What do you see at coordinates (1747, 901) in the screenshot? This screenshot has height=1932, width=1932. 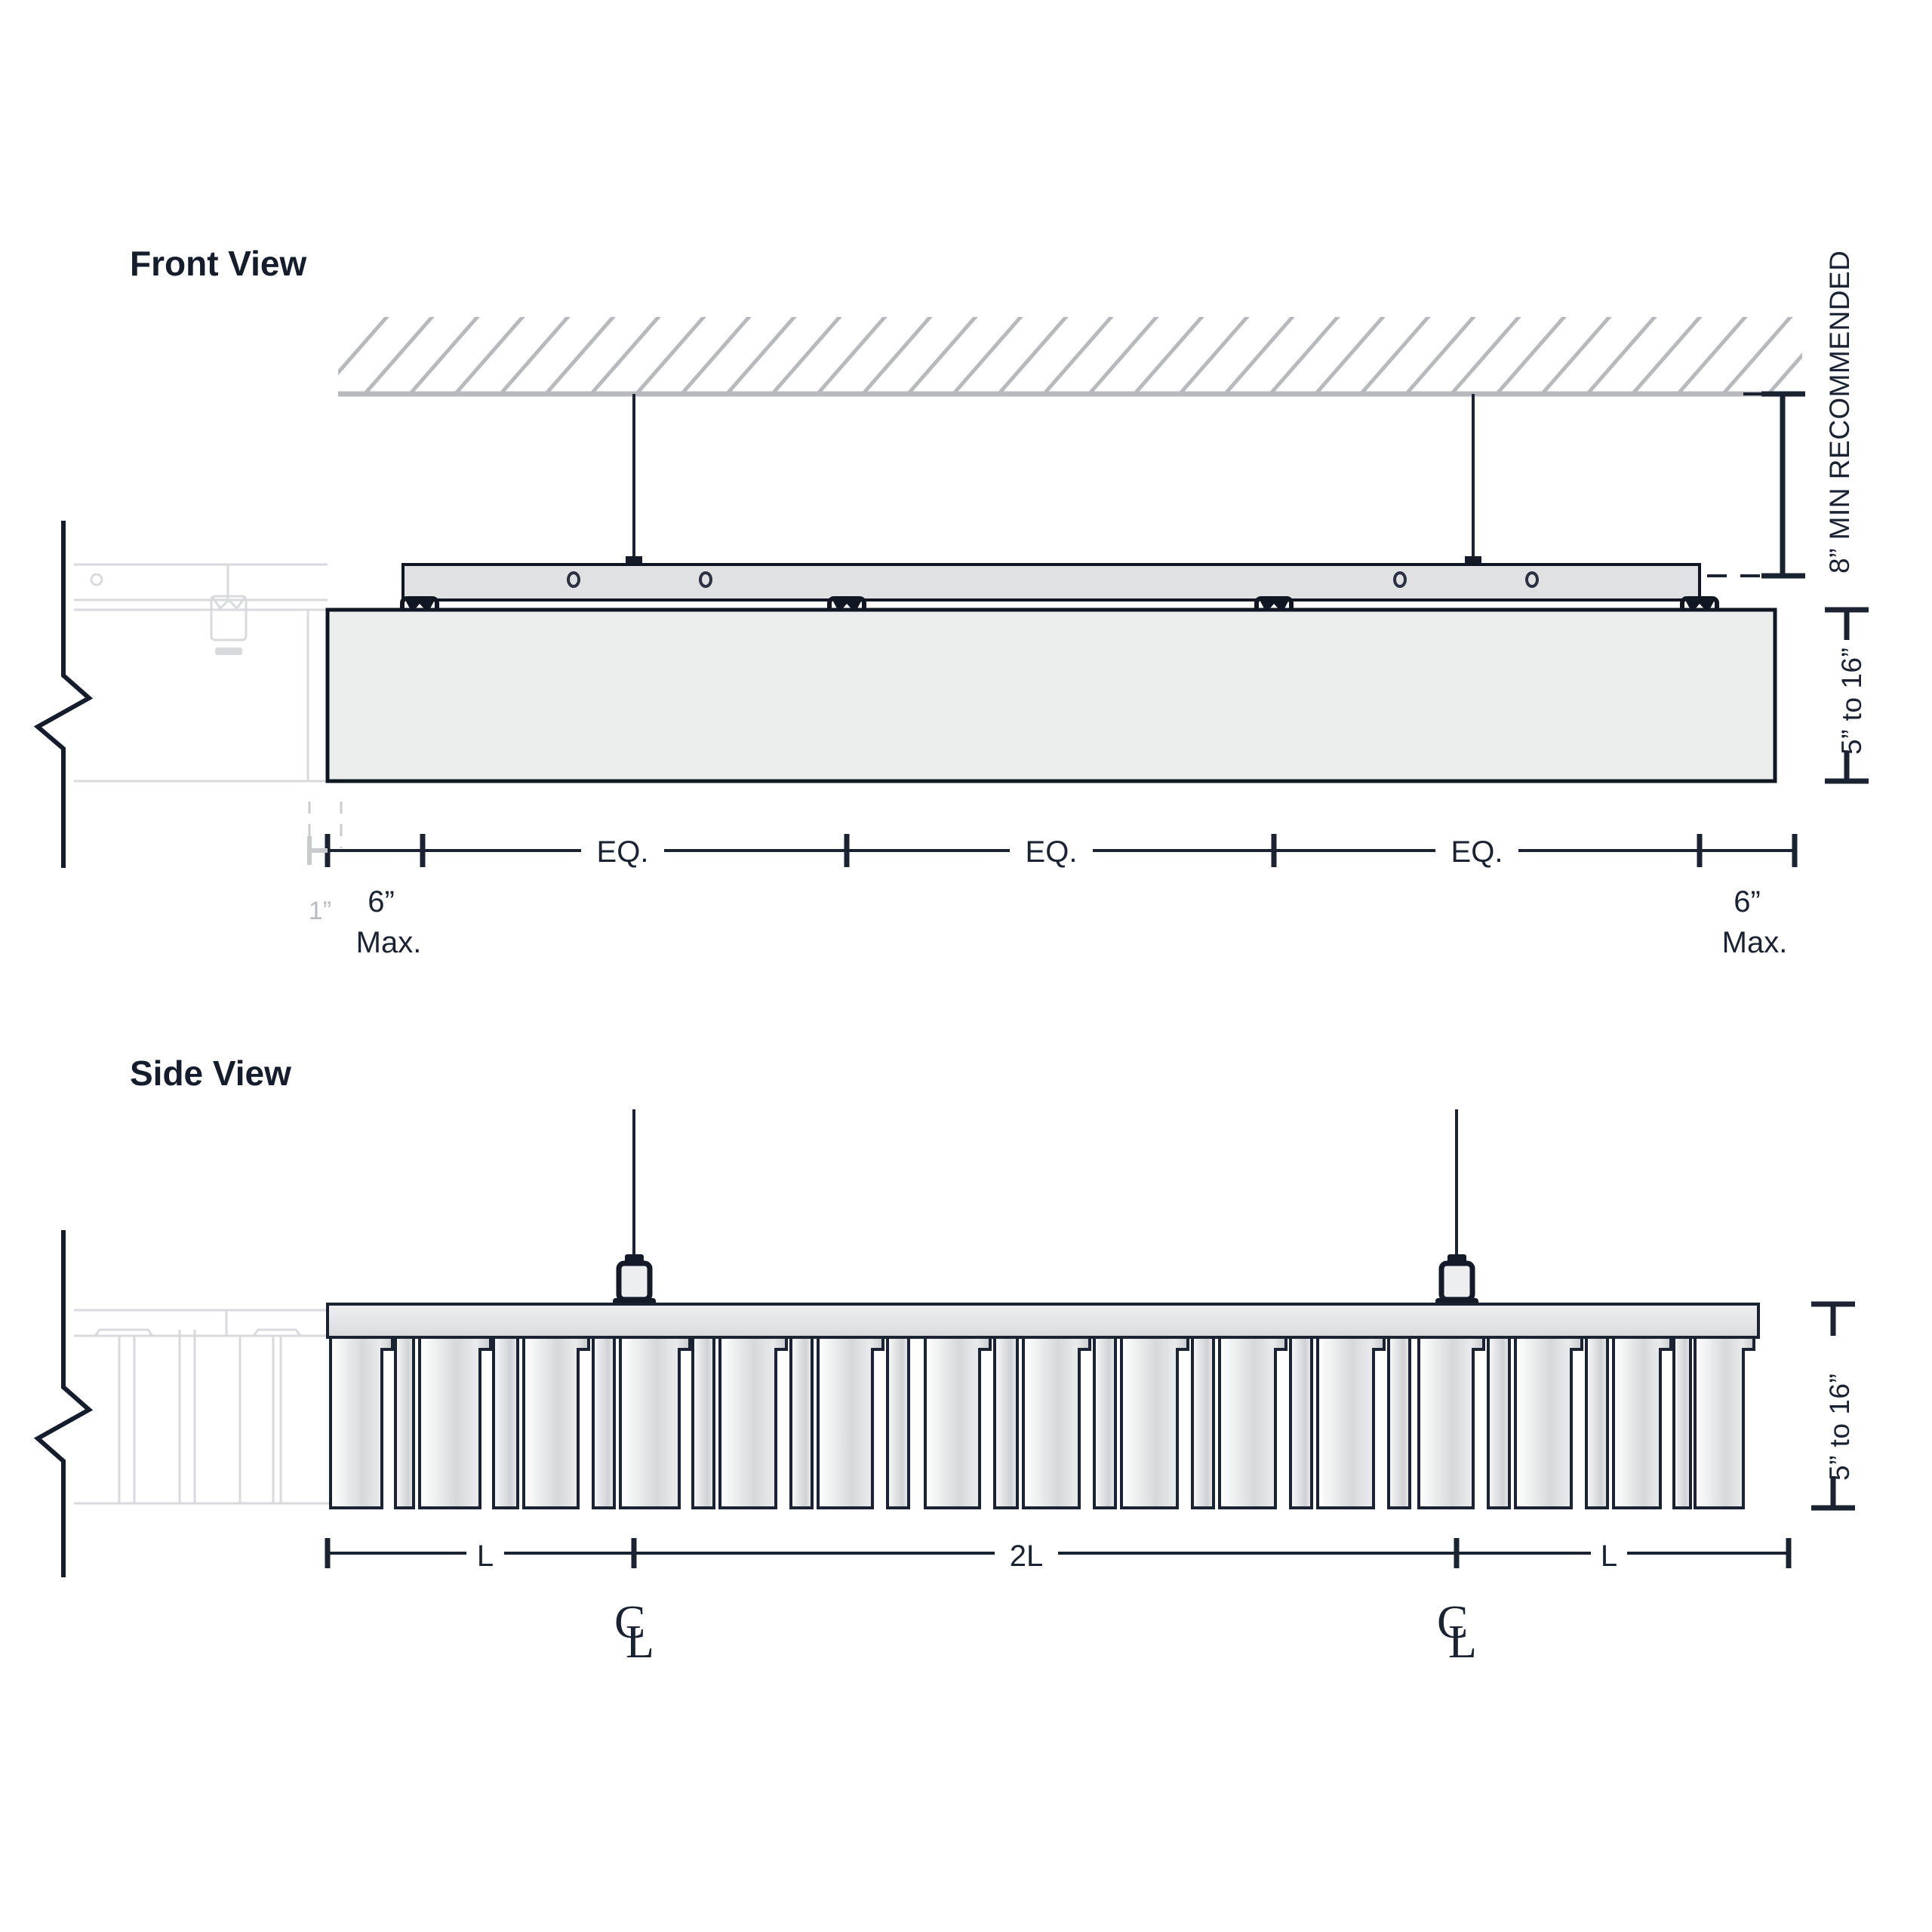 I see `max-right-value: 6”` at bounding box center [1747, 901].